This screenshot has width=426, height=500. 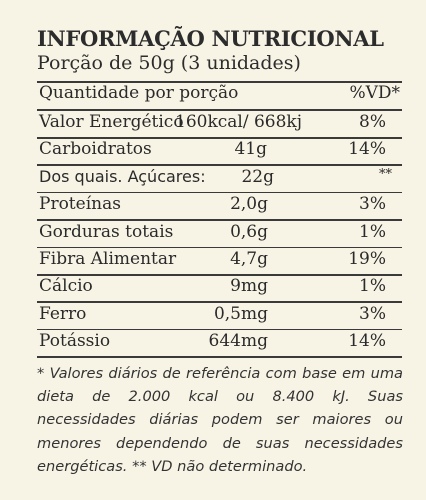 I want to click on vd-header: %VD*, so click(x=374, y=93).